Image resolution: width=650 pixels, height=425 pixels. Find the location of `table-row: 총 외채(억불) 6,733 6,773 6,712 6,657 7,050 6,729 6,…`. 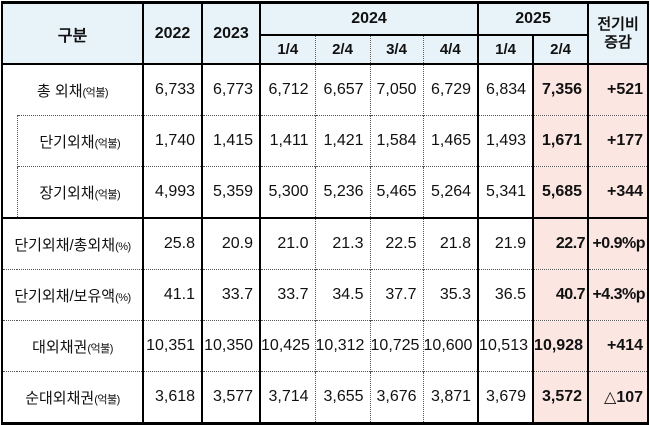

table-row: 총 외채(억불) 6,733 6,773 6,712 6,657 7,050 6,729 6,… is located at coordinates (325, 90).